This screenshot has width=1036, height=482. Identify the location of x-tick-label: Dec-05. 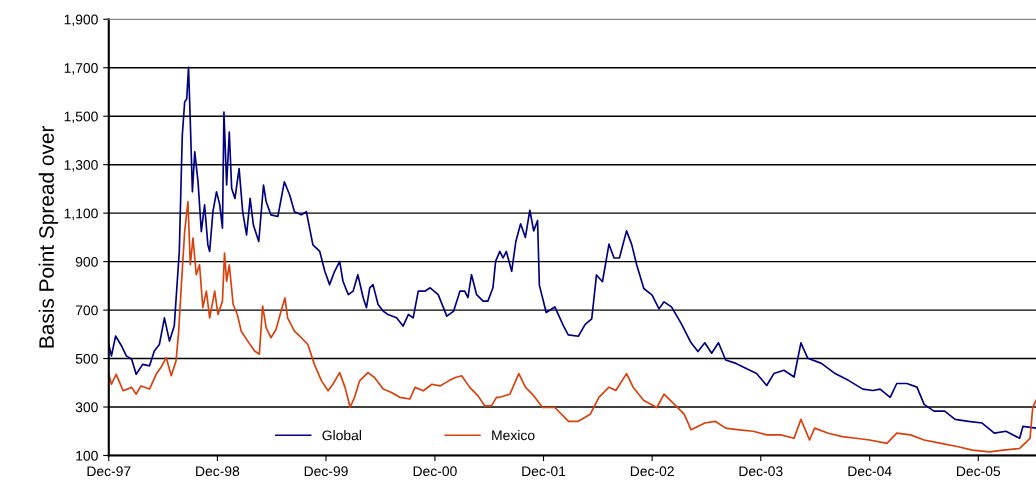
(979, 471).